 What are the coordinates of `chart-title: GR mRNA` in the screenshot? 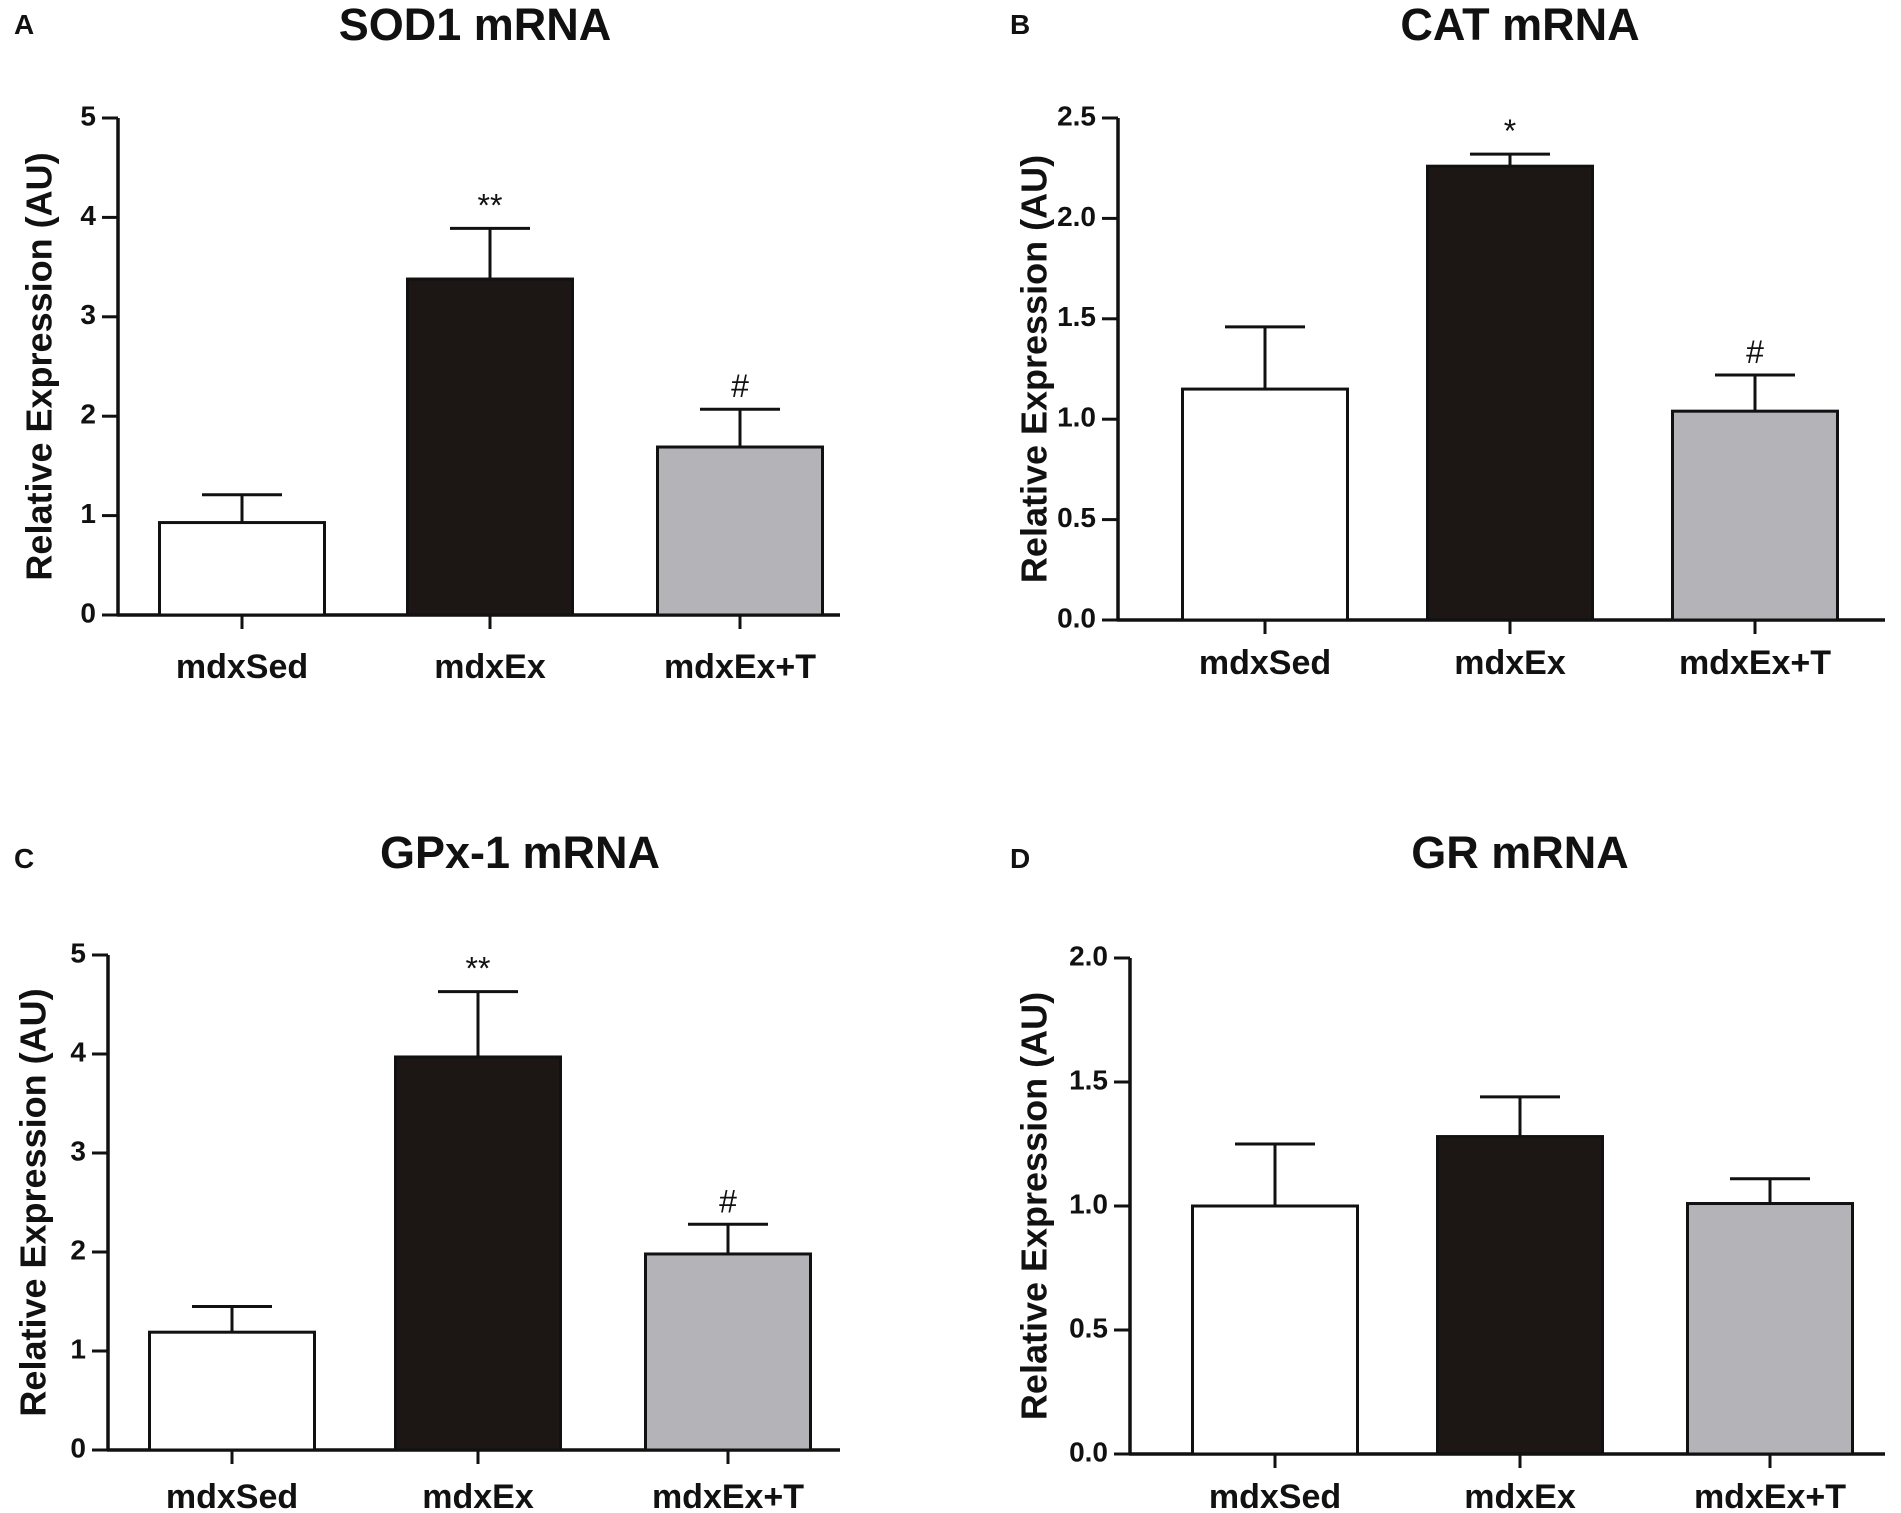 It's located at (1520, 852).